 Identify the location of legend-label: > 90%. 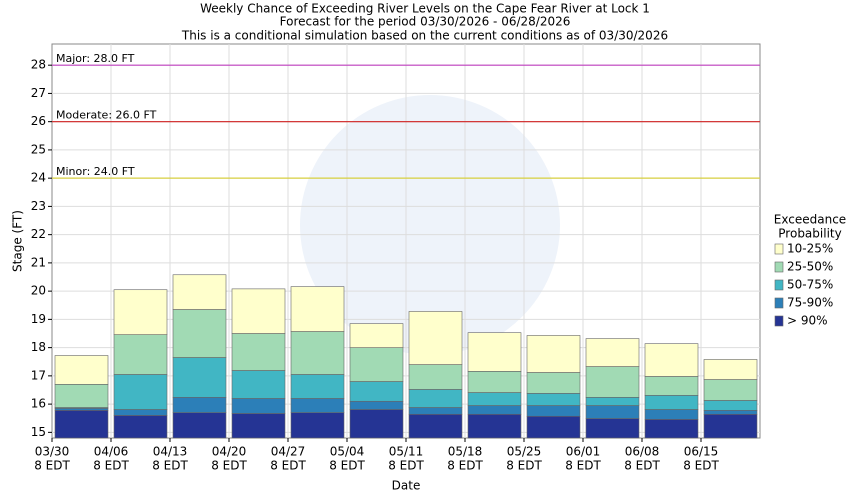
(807, 321).